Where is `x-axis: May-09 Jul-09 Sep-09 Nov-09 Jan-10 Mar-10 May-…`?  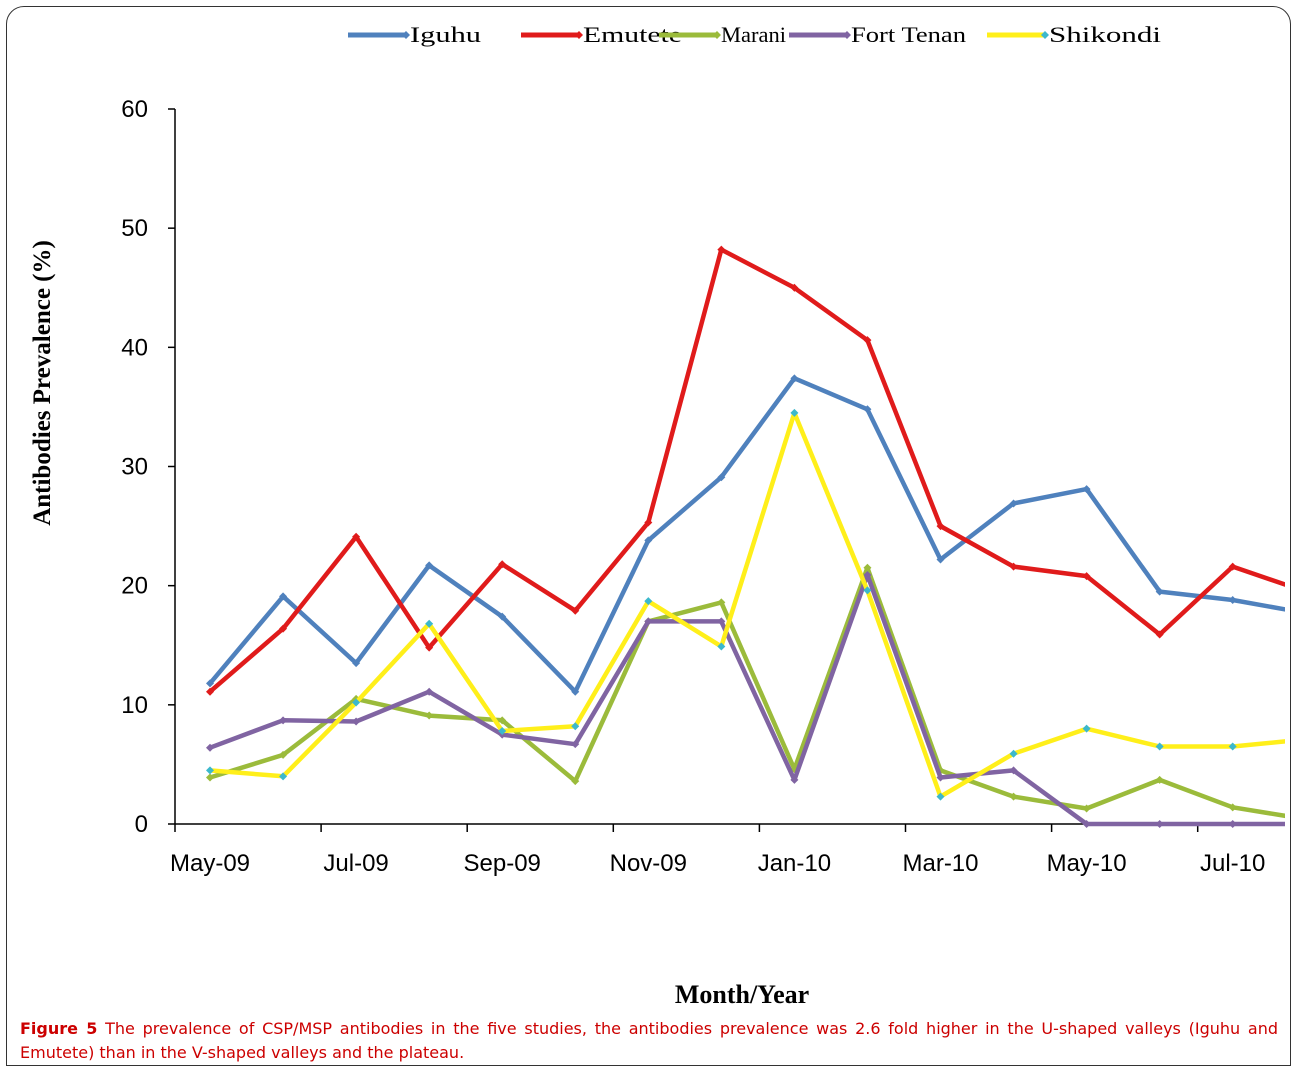
x-axis: May-09 Jul-09 Sep-09 Nov-09 Jan-10 Mar-10 May-… is located at coordinates (727, 850).